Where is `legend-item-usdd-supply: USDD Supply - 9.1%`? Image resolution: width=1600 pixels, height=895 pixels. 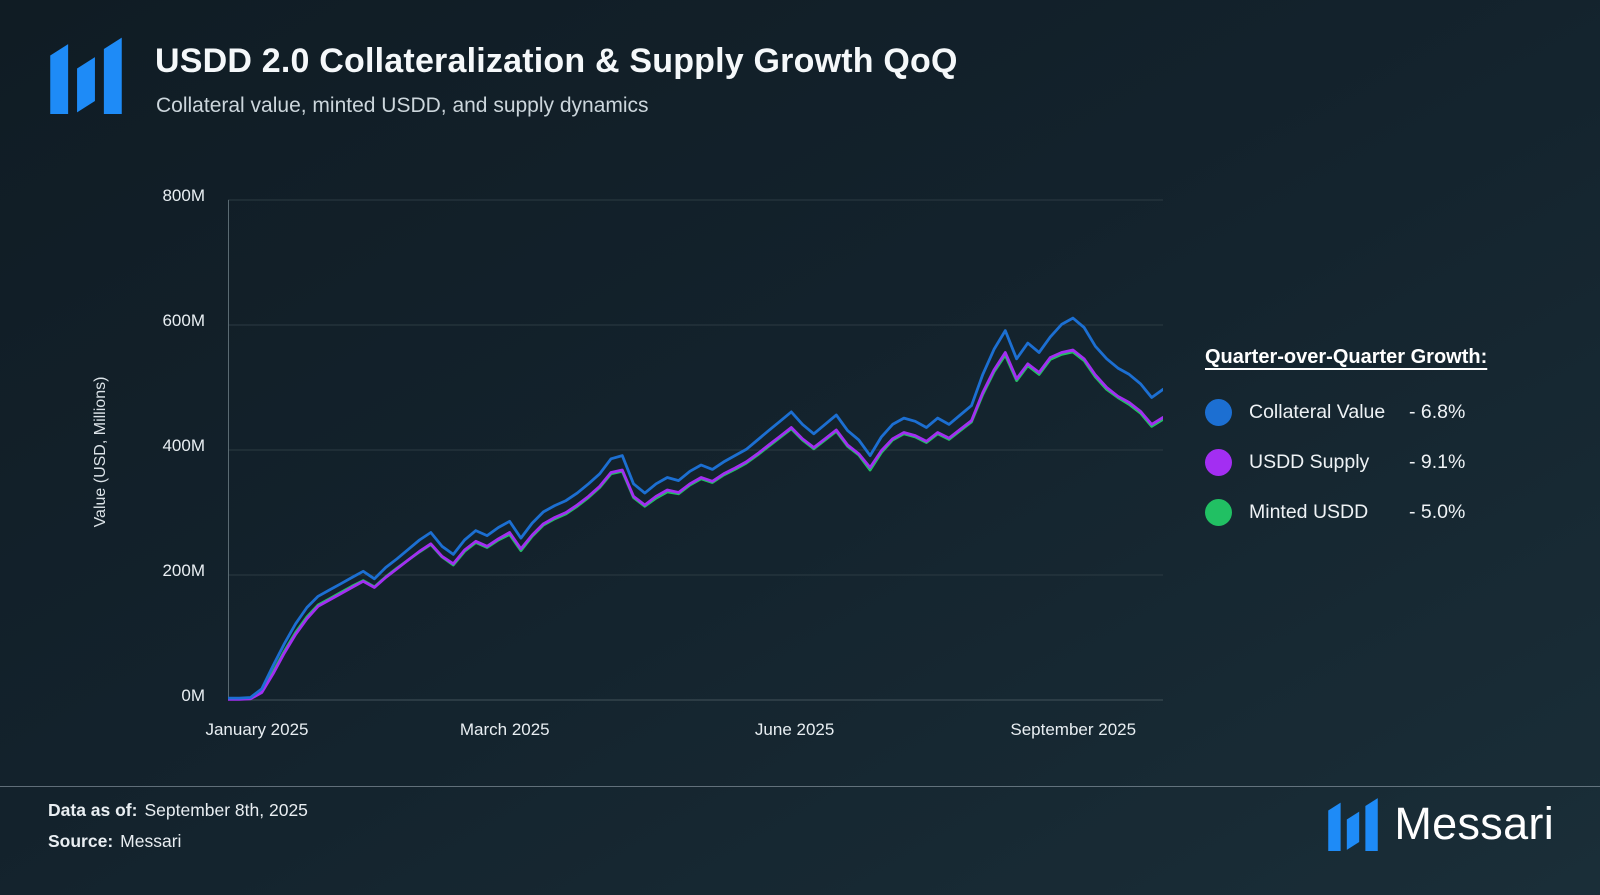 legend-item-usdd-supply: USDD Supply - 9.1% is located at coordinates (1380, 462).